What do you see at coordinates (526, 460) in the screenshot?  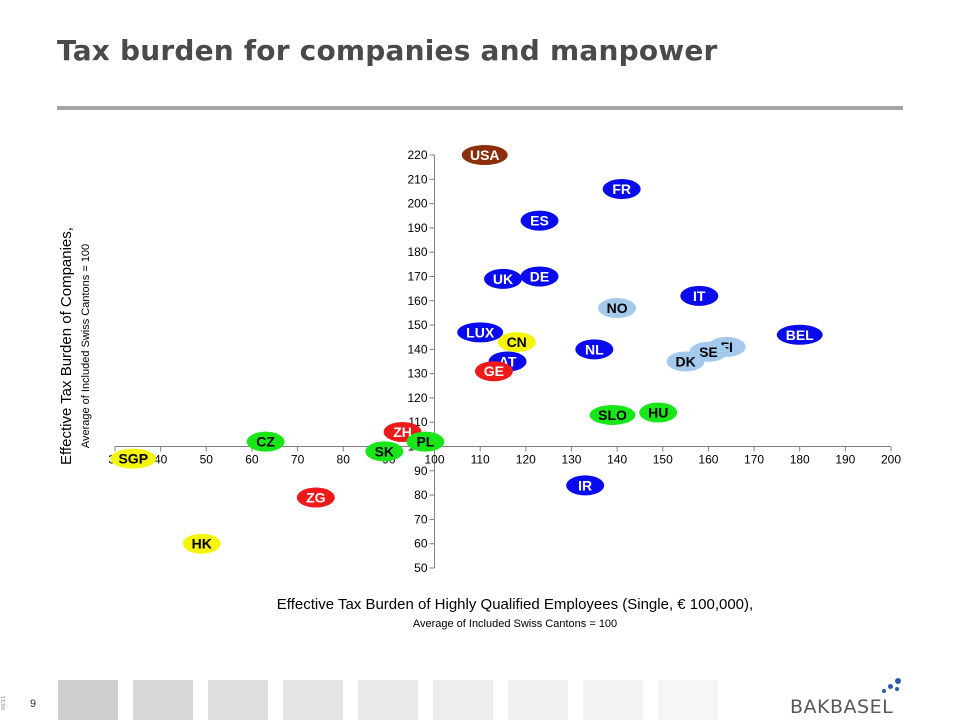 I see `x-tick-label: 120` at bounding box center [526, 460].